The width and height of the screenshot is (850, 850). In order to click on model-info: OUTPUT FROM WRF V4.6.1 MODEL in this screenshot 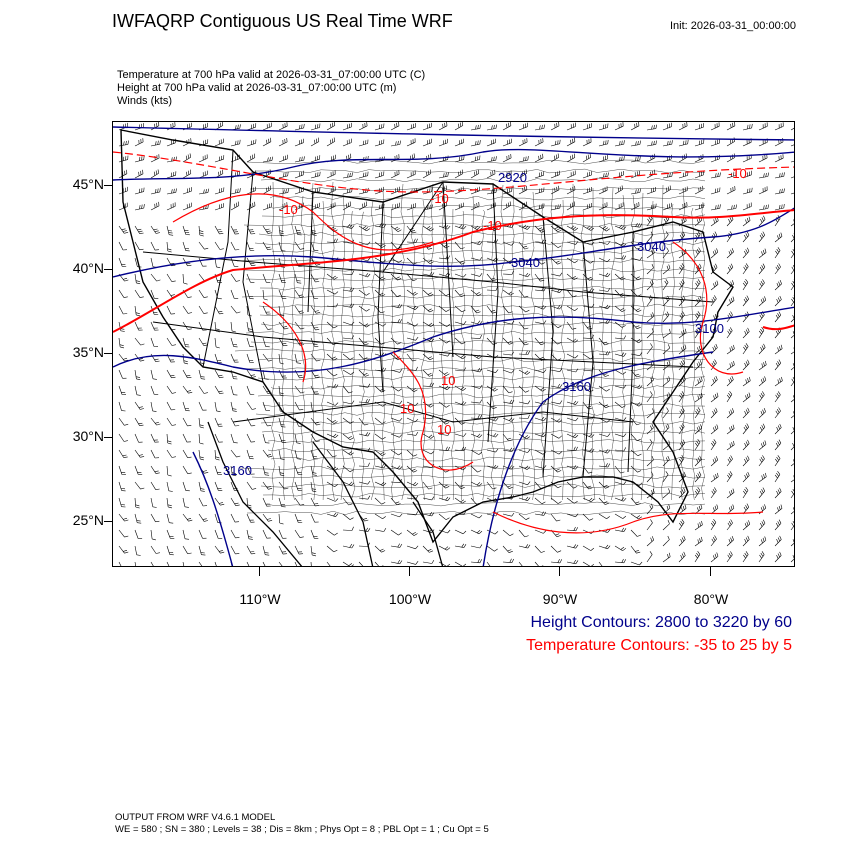, I will do `click(195, 817)`.